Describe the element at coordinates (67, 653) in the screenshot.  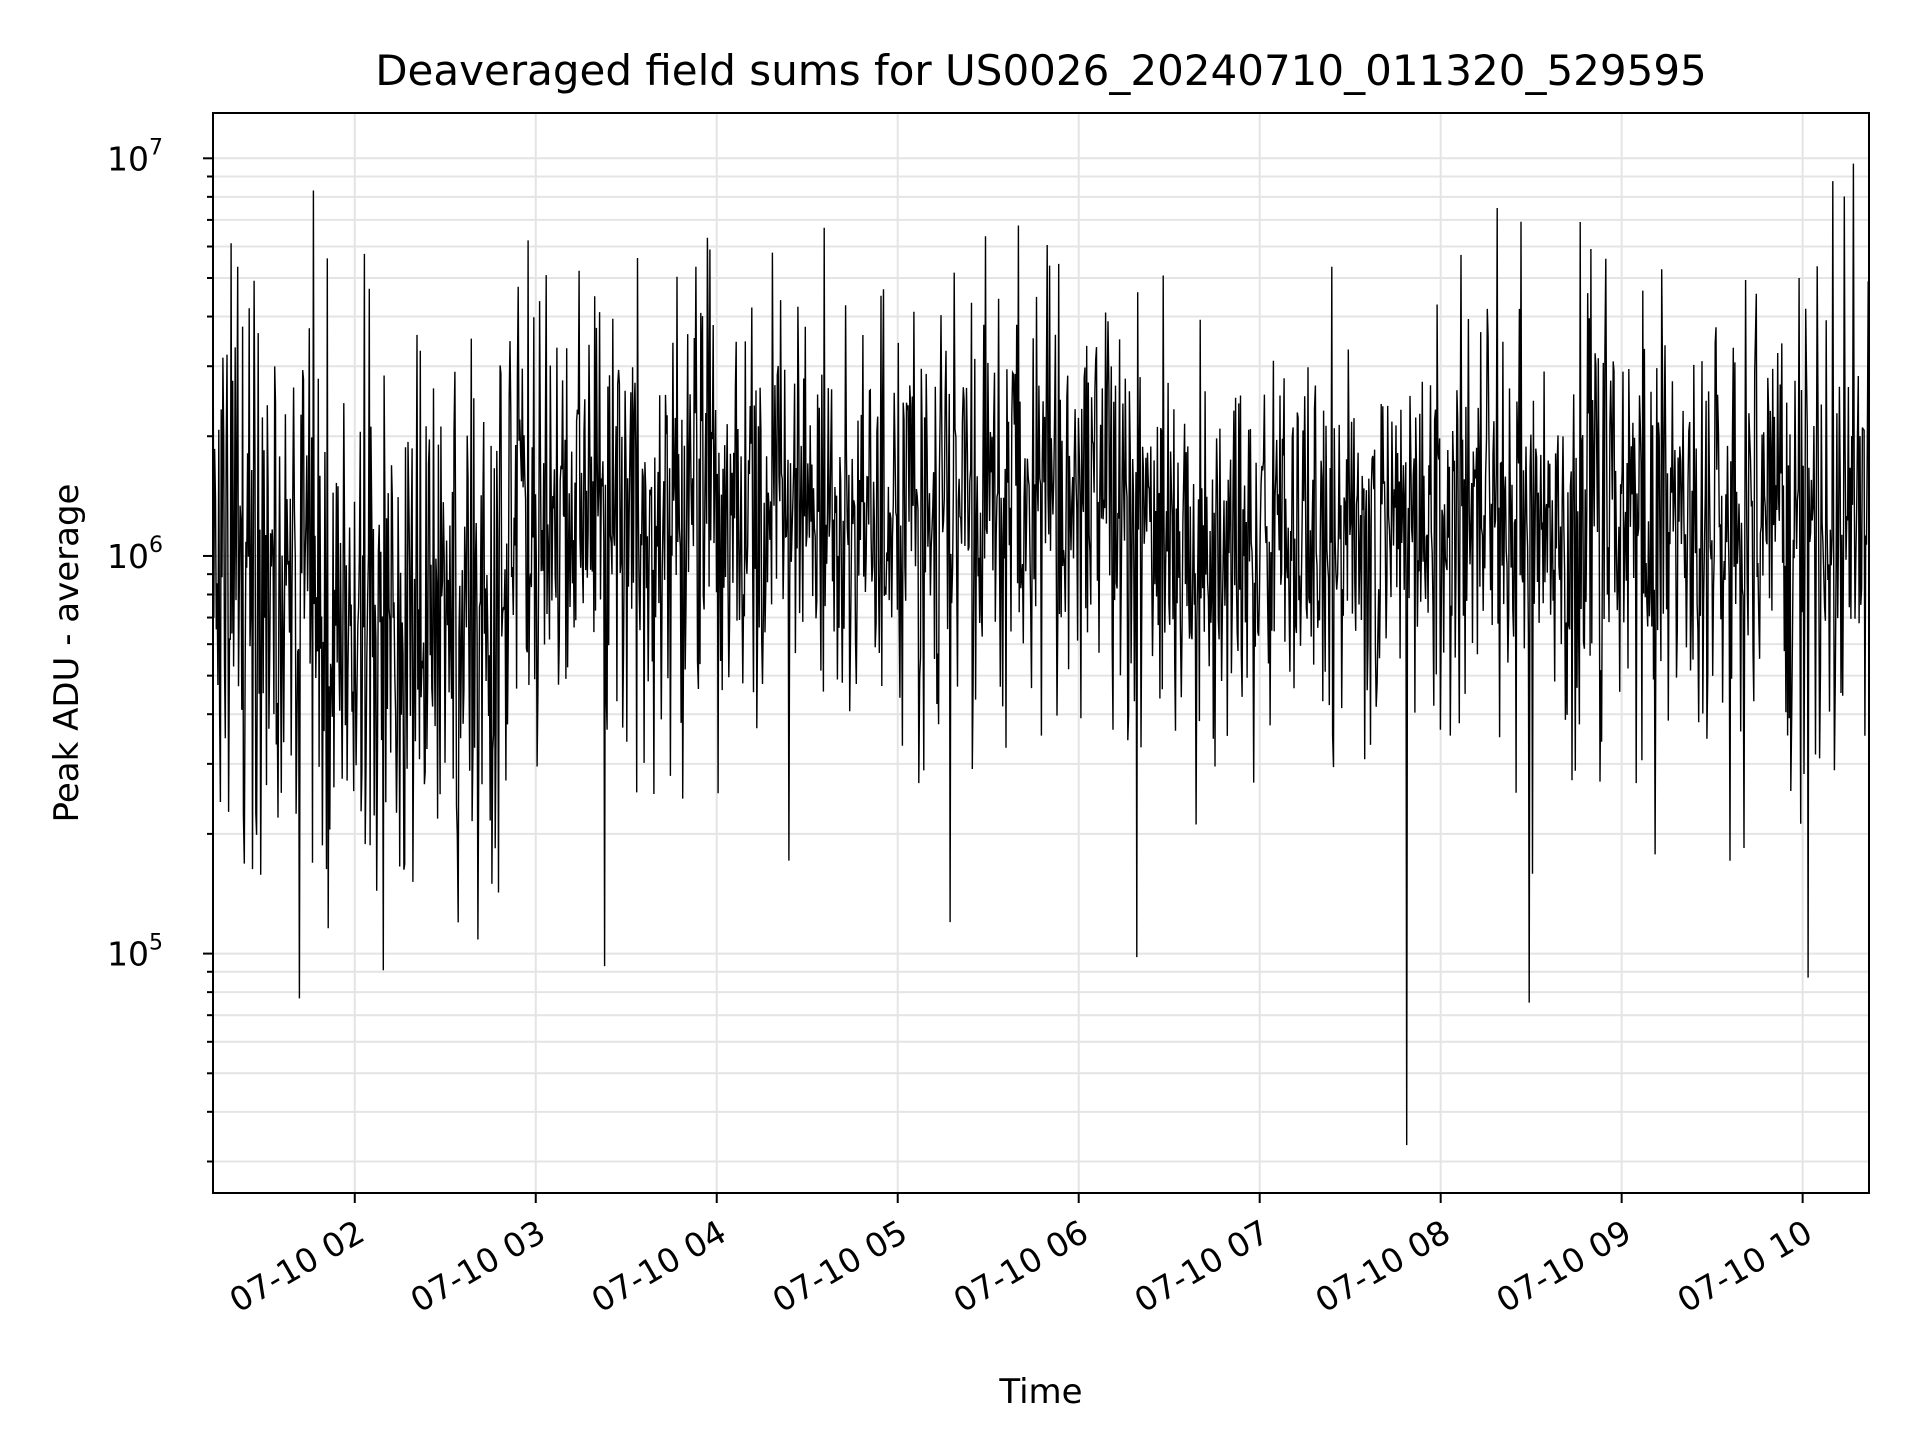
I see `y-axis-label: Peak ADU - average` at that location.